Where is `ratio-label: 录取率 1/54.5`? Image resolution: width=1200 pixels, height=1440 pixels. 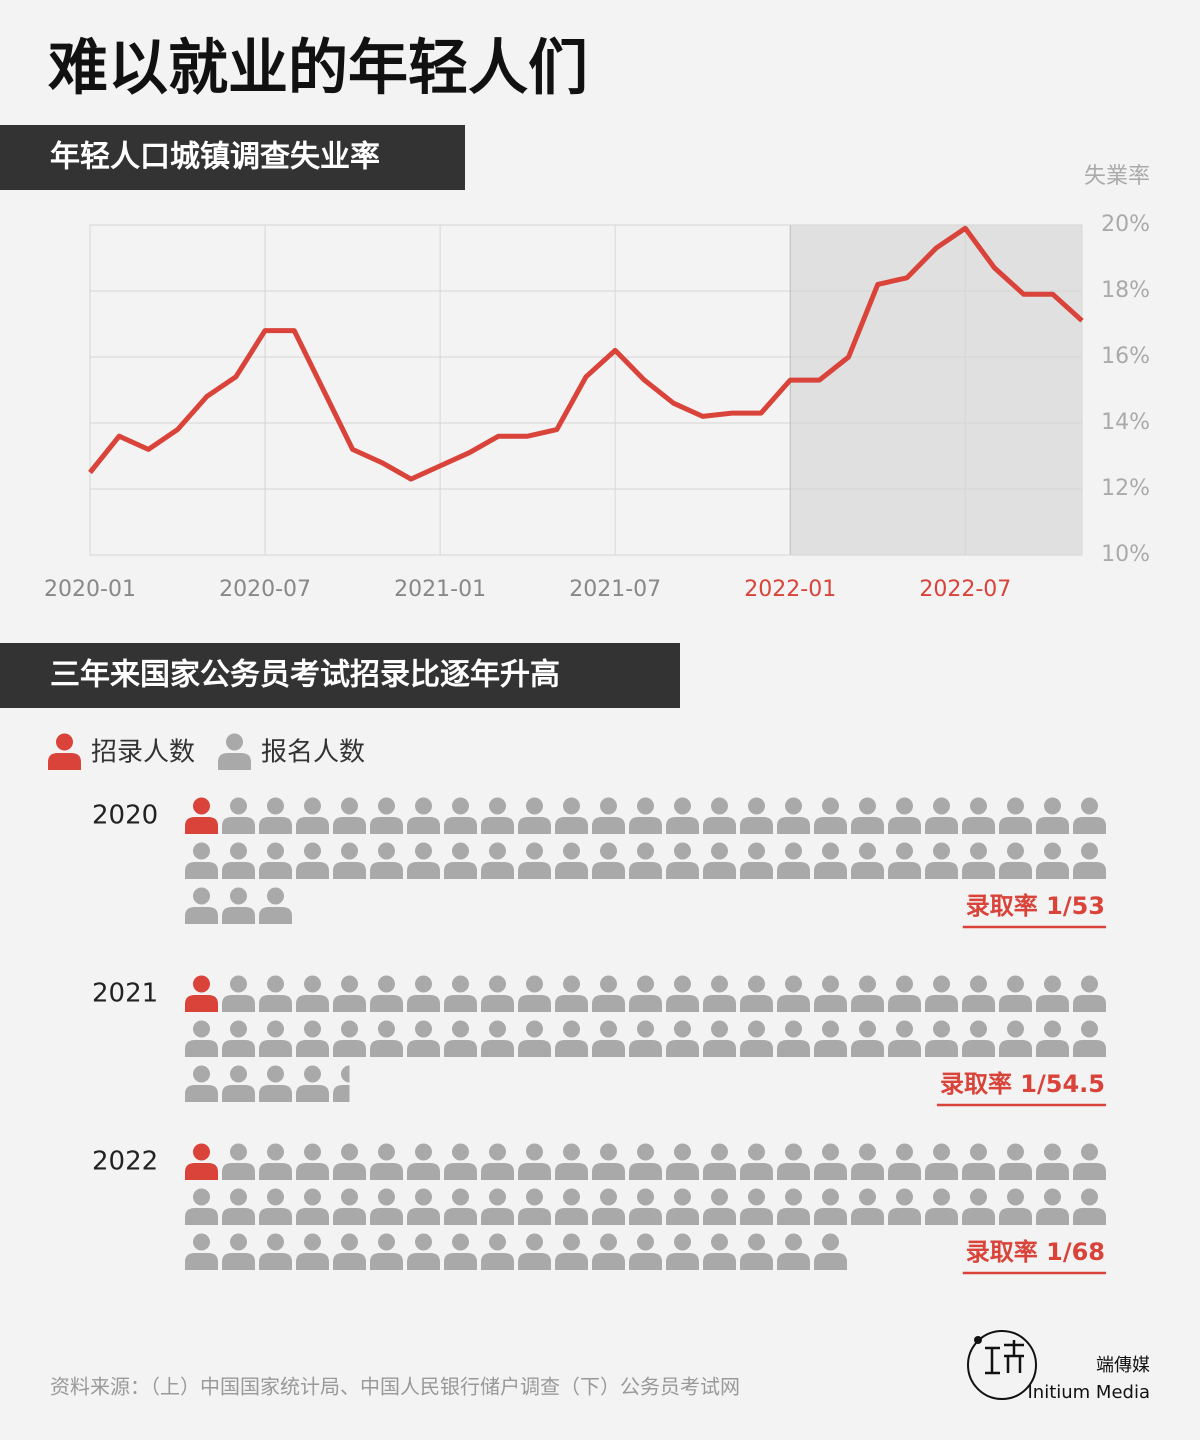
ratio-label: 录取率 1/54.5 is located at coordinates (1022, 1084).